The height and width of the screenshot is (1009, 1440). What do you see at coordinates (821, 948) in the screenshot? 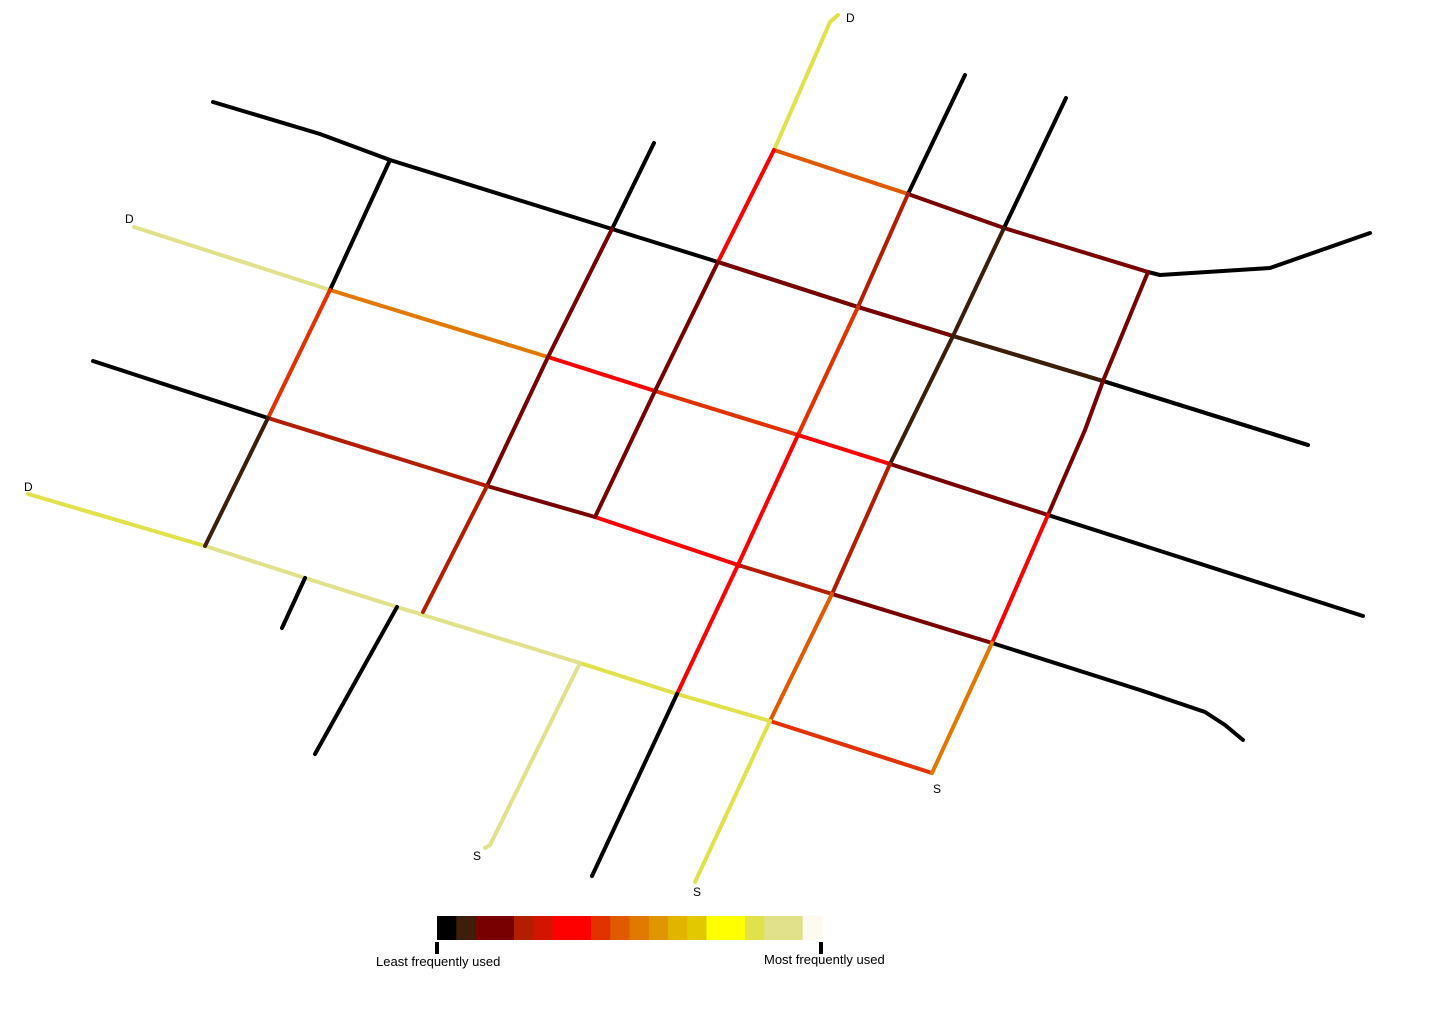
I see `legend-high-tick` at bounding box center [821, 948].